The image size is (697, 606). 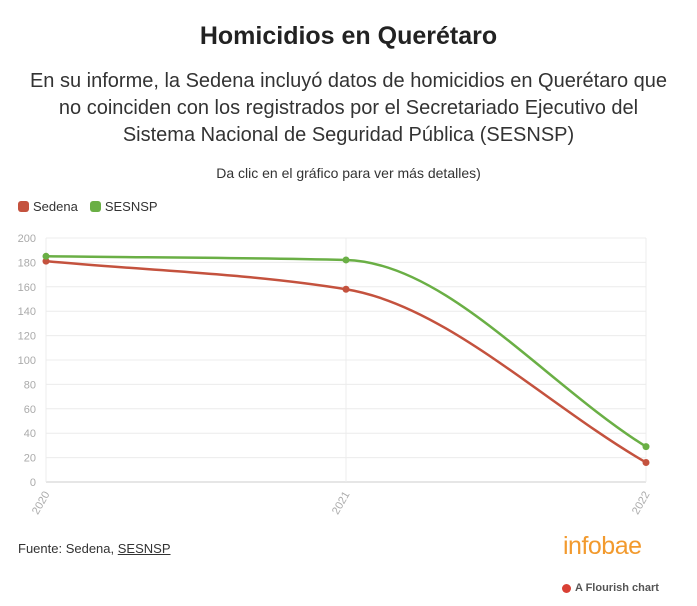 What do you see at coordinates (30, 434) in the screenshot?
I see `y-tick-label: 40` at bounding box center [30, 434].